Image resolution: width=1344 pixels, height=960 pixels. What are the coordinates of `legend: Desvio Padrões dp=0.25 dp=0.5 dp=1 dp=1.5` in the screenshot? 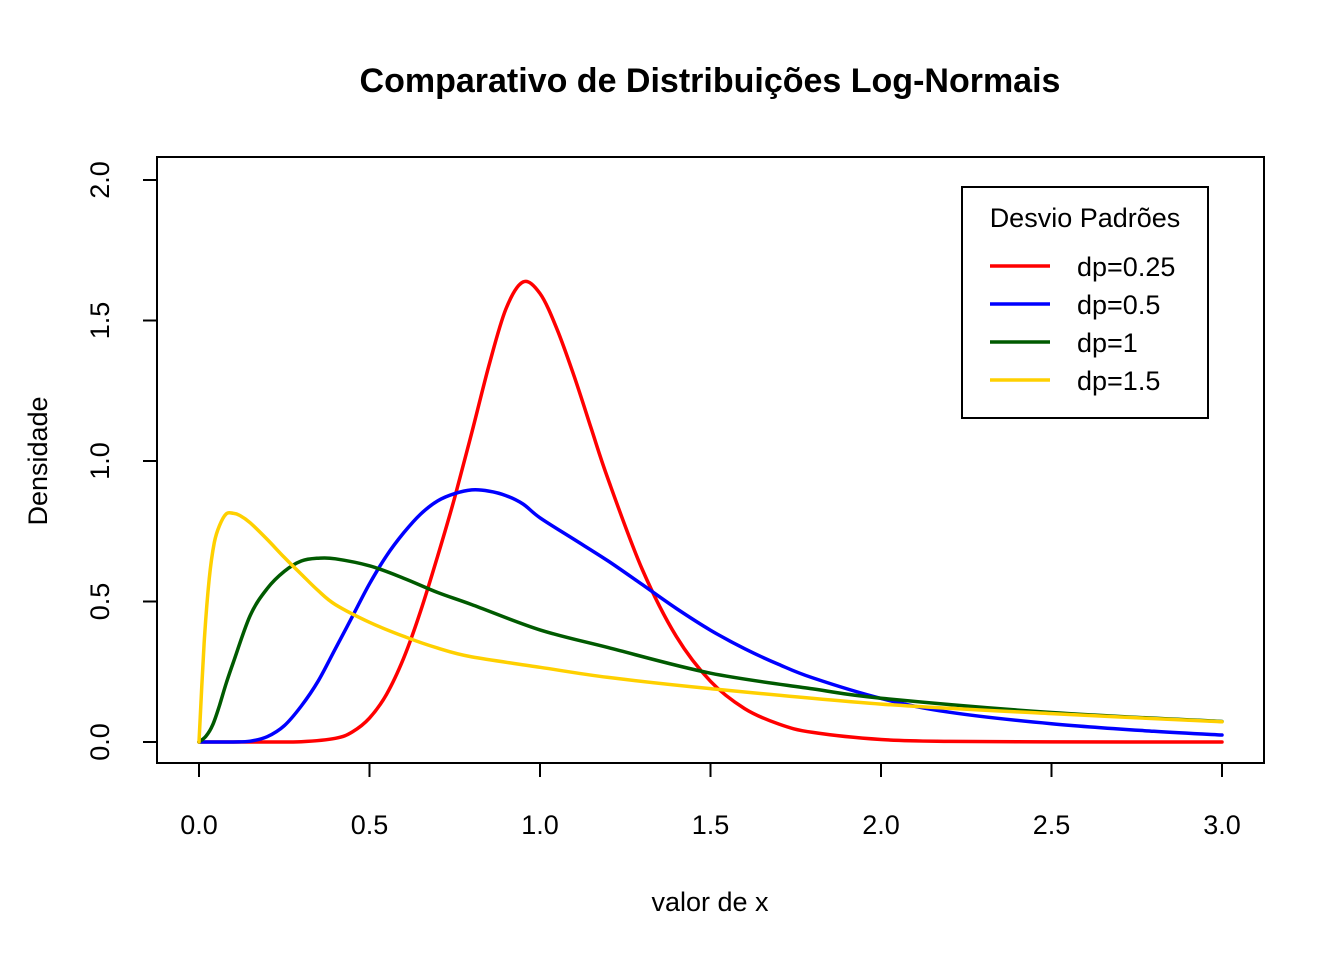 It's located at (1085, 302).